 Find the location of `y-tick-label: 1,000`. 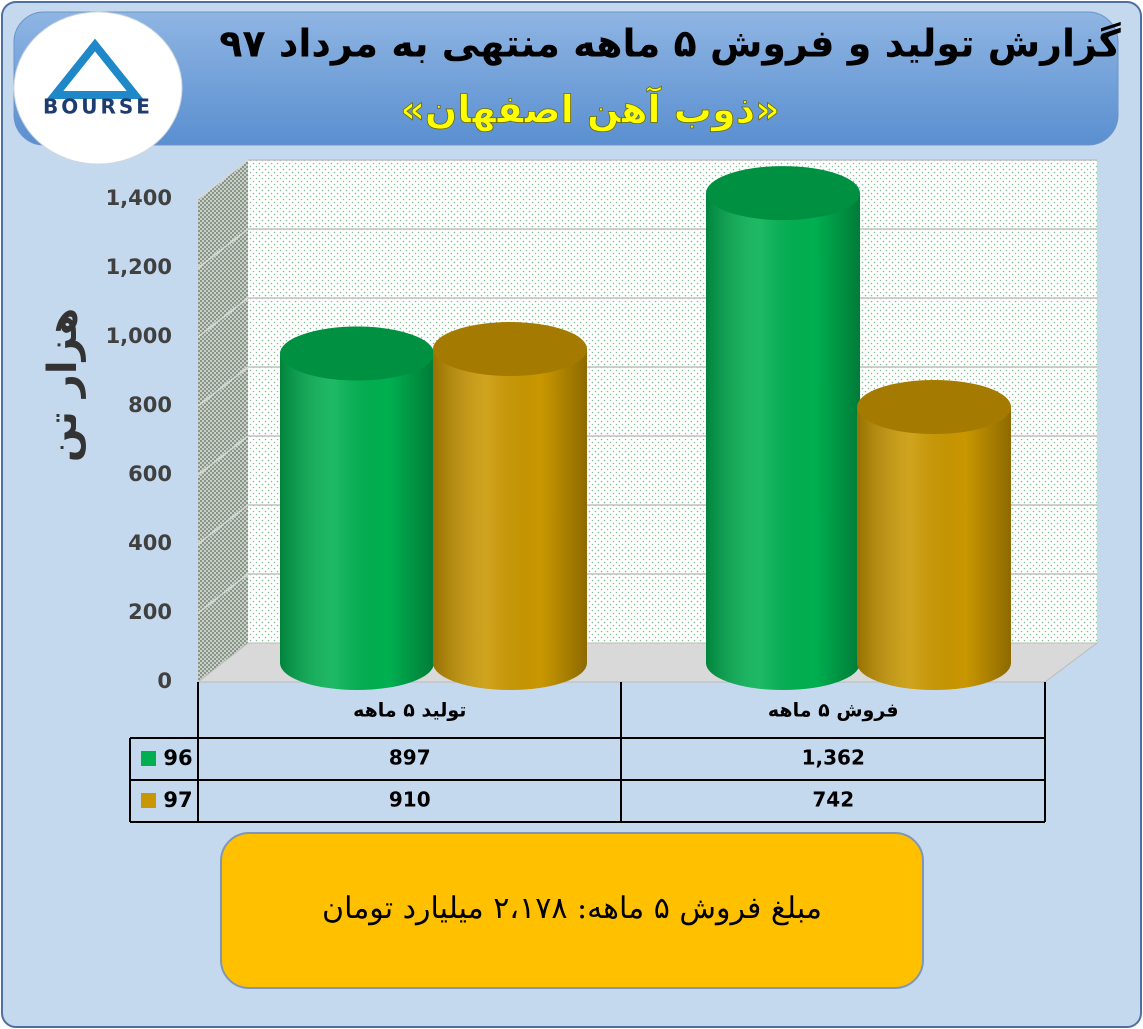

y-tick-label: 1,000 is located at coordinates (139, 336).